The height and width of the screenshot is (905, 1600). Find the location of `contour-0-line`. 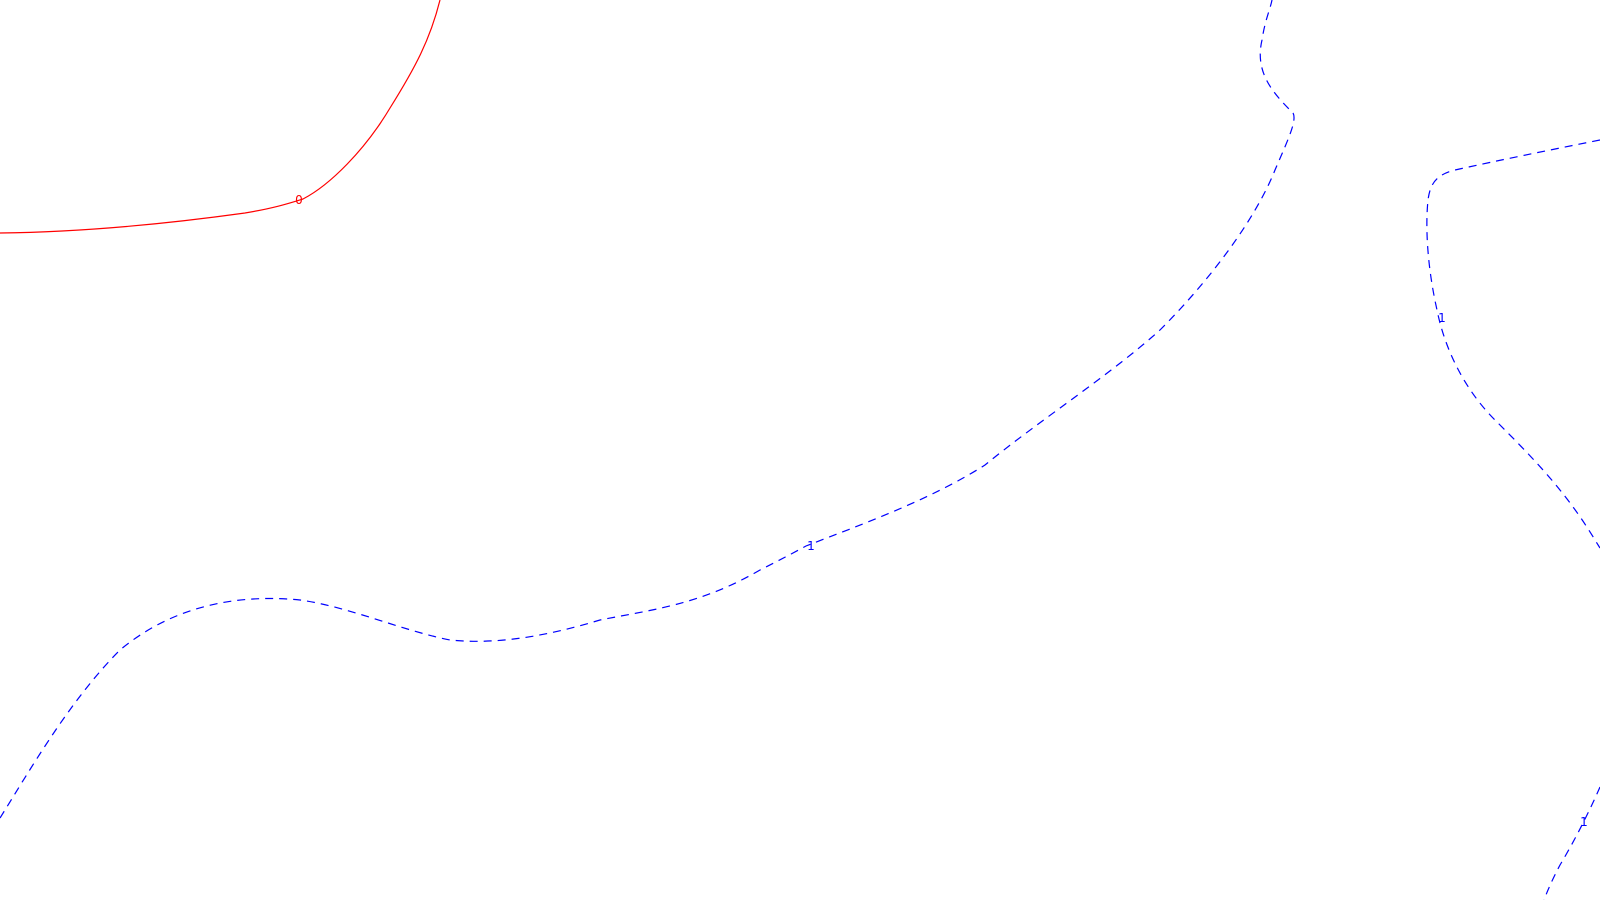

contour-0-line is located at coordinates (220, 117).